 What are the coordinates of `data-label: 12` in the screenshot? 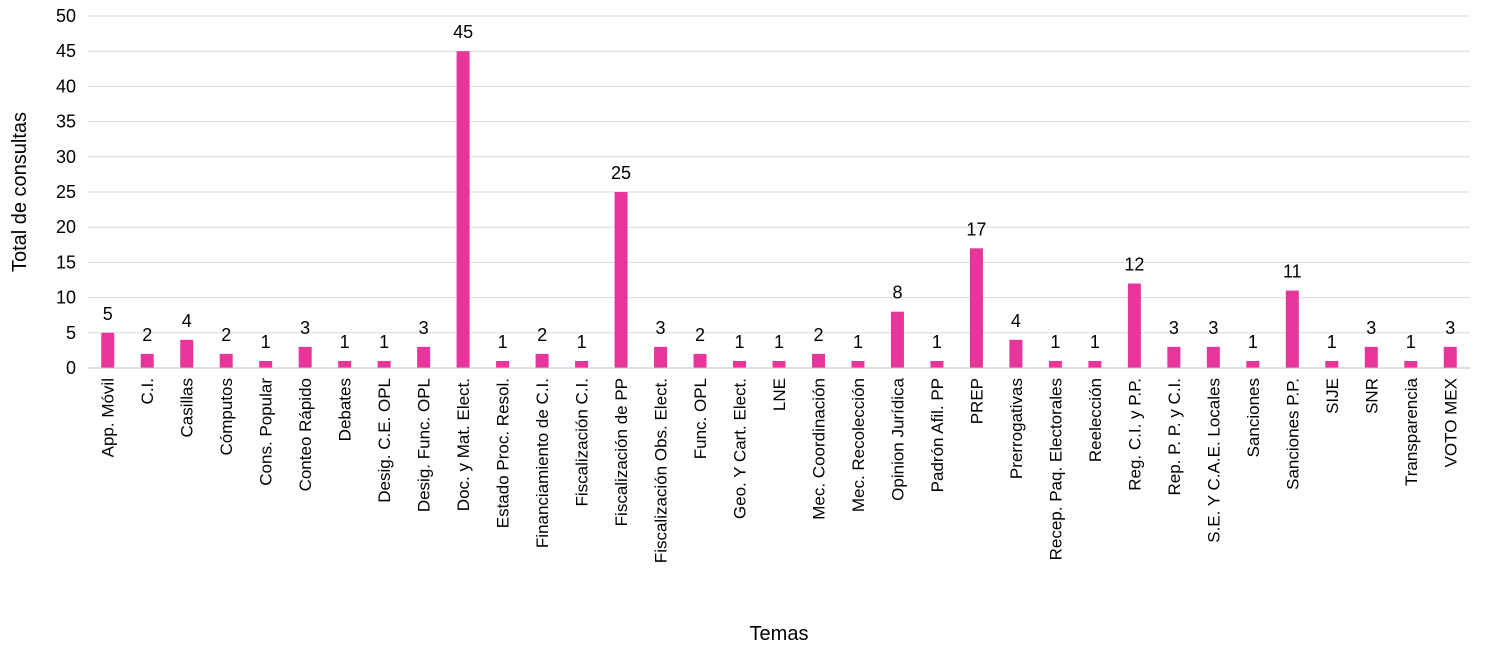 It's located at (1134, 265).